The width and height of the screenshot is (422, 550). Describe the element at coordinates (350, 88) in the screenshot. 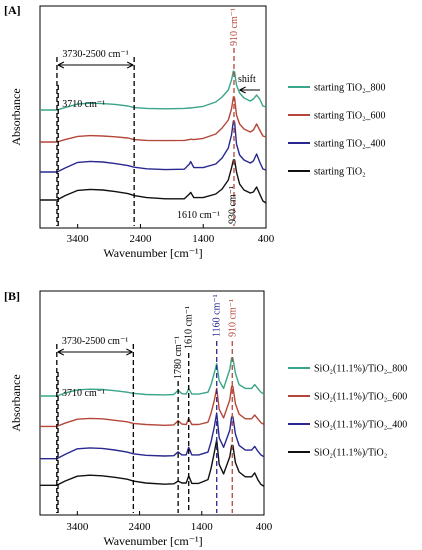

I see `panel-a-legend-label-0: starting TiO₂_800` at that location.